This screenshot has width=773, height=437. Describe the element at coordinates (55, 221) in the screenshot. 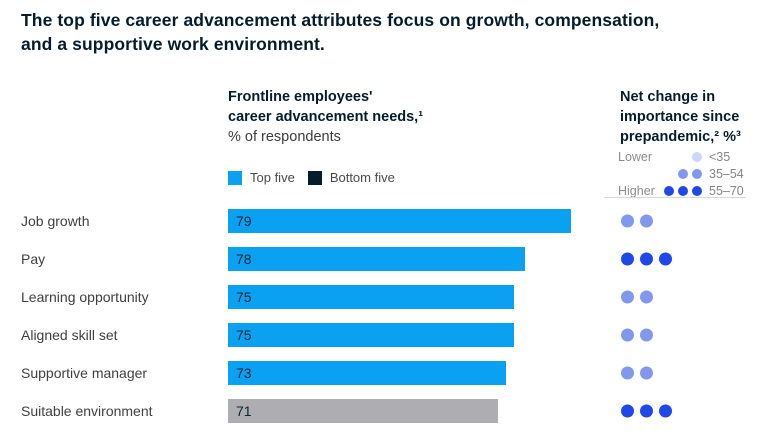

I see `category-label: Job growth` at that location.